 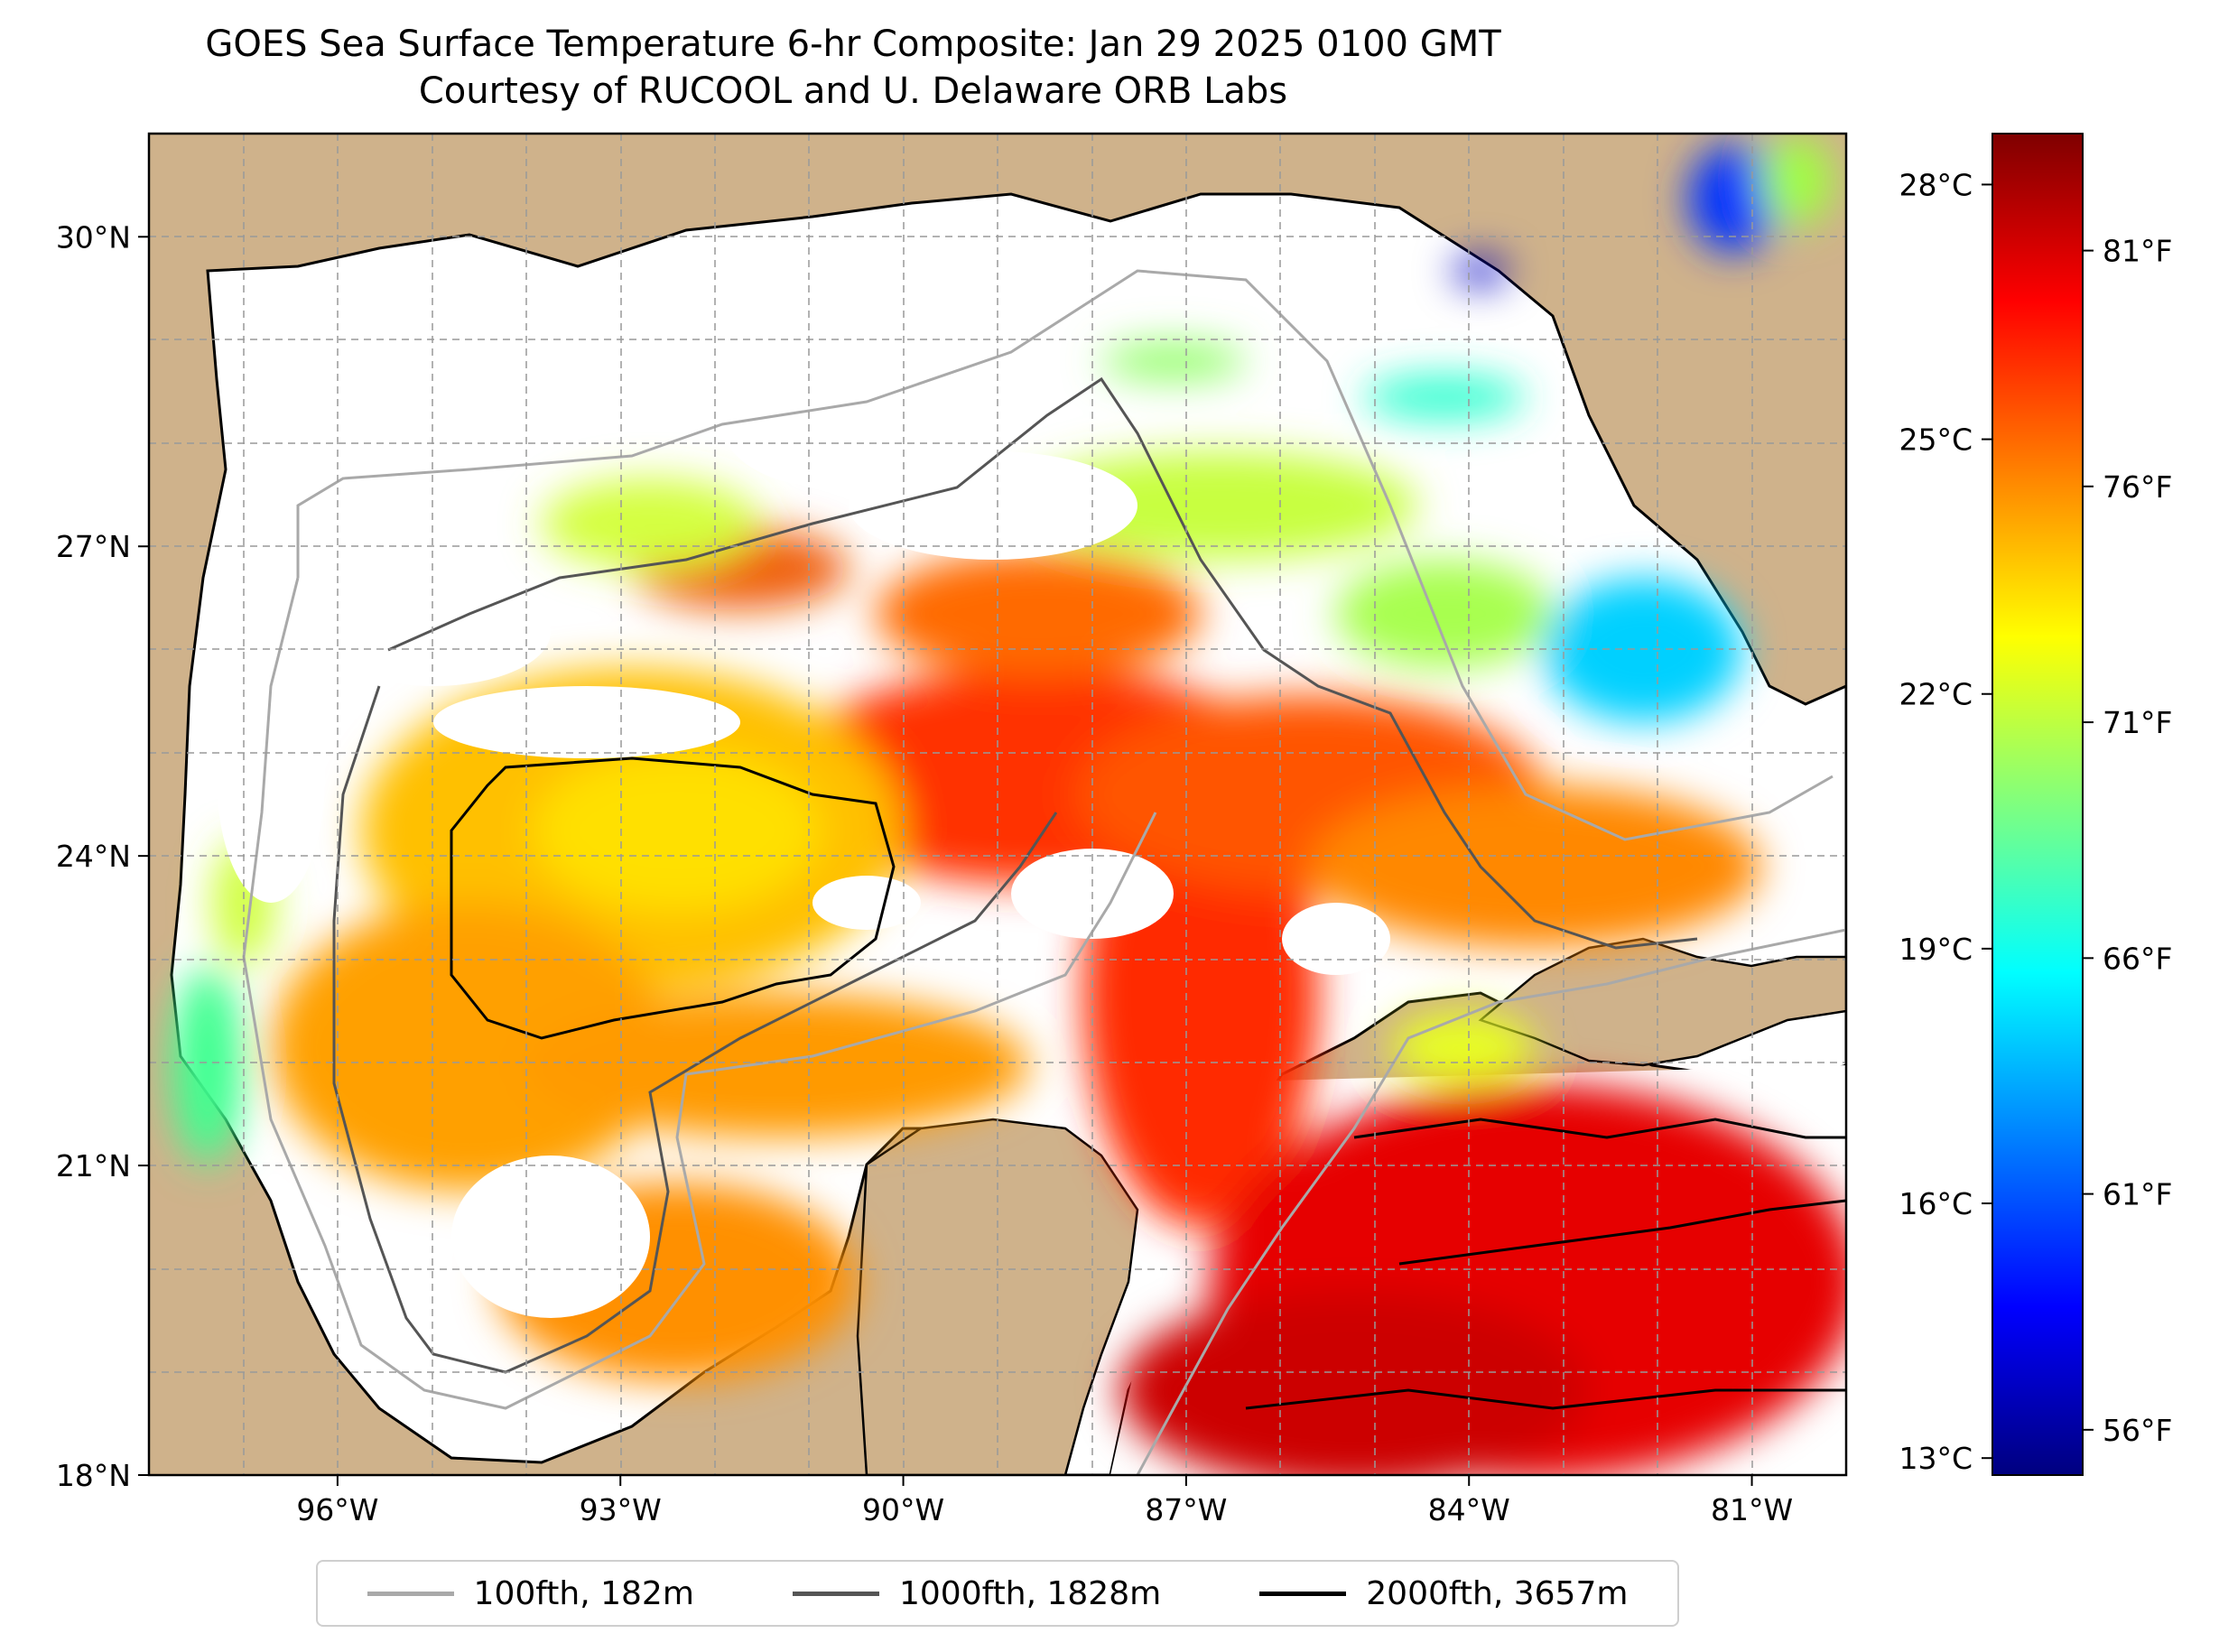 What do you see at coordinates (2038, 804) in the screenshot?
I see `colorbar` at bounding box center [2038, 804].